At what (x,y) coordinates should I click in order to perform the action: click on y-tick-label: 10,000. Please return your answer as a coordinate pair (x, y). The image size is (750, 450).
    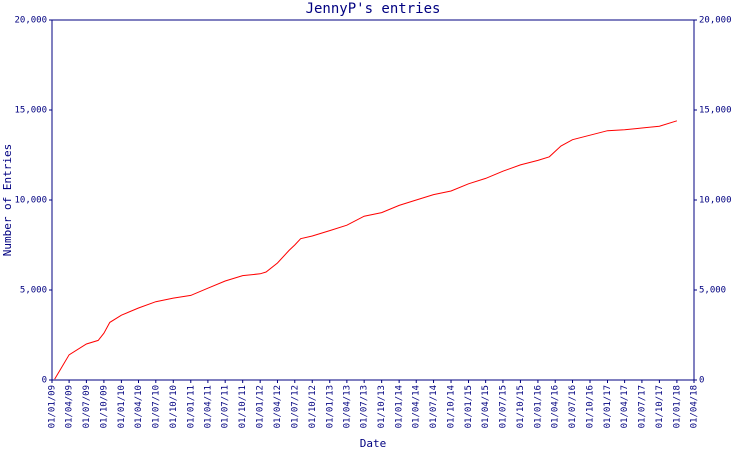
    Looking at the image, I should click on (30, 201).